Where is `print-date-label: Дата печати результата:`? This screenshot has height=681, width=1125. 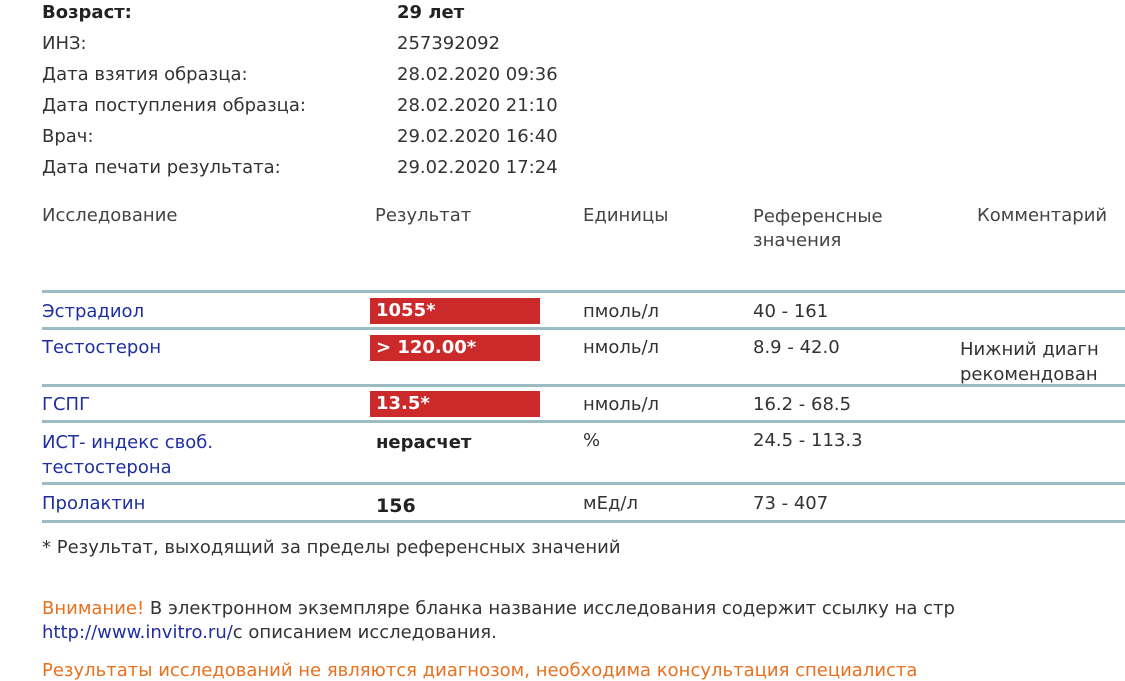
print-date-label: Дата печати результата: is located at coordinates (161, 167).